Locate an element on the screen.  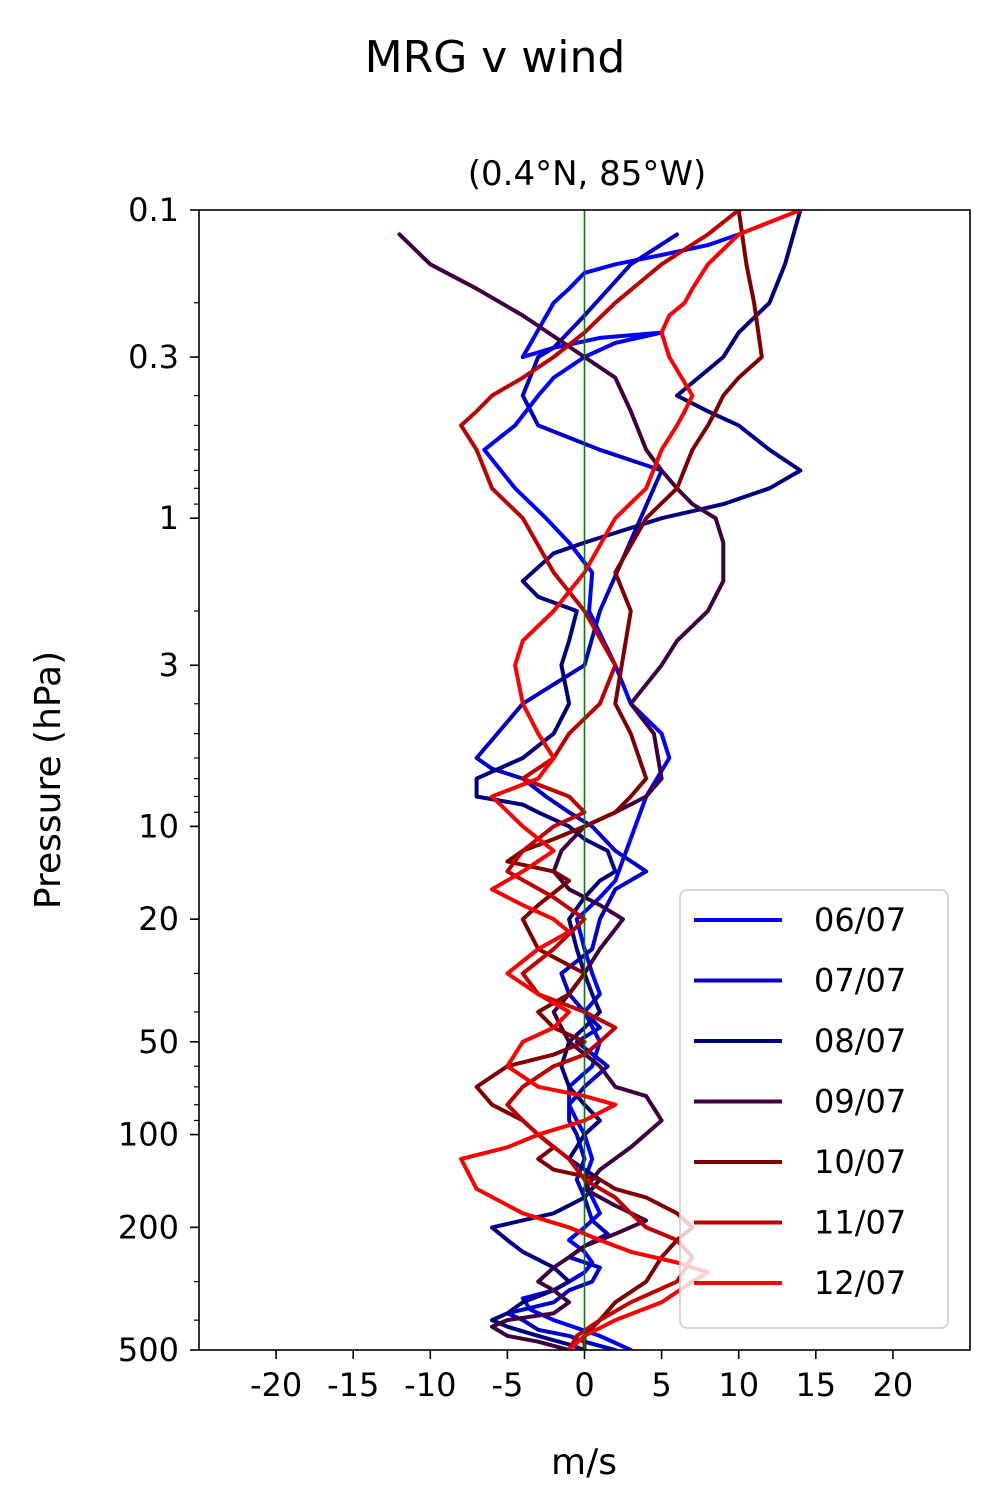
y-axis-label: Pressure (hPa) is located at coordinates (48, 780).